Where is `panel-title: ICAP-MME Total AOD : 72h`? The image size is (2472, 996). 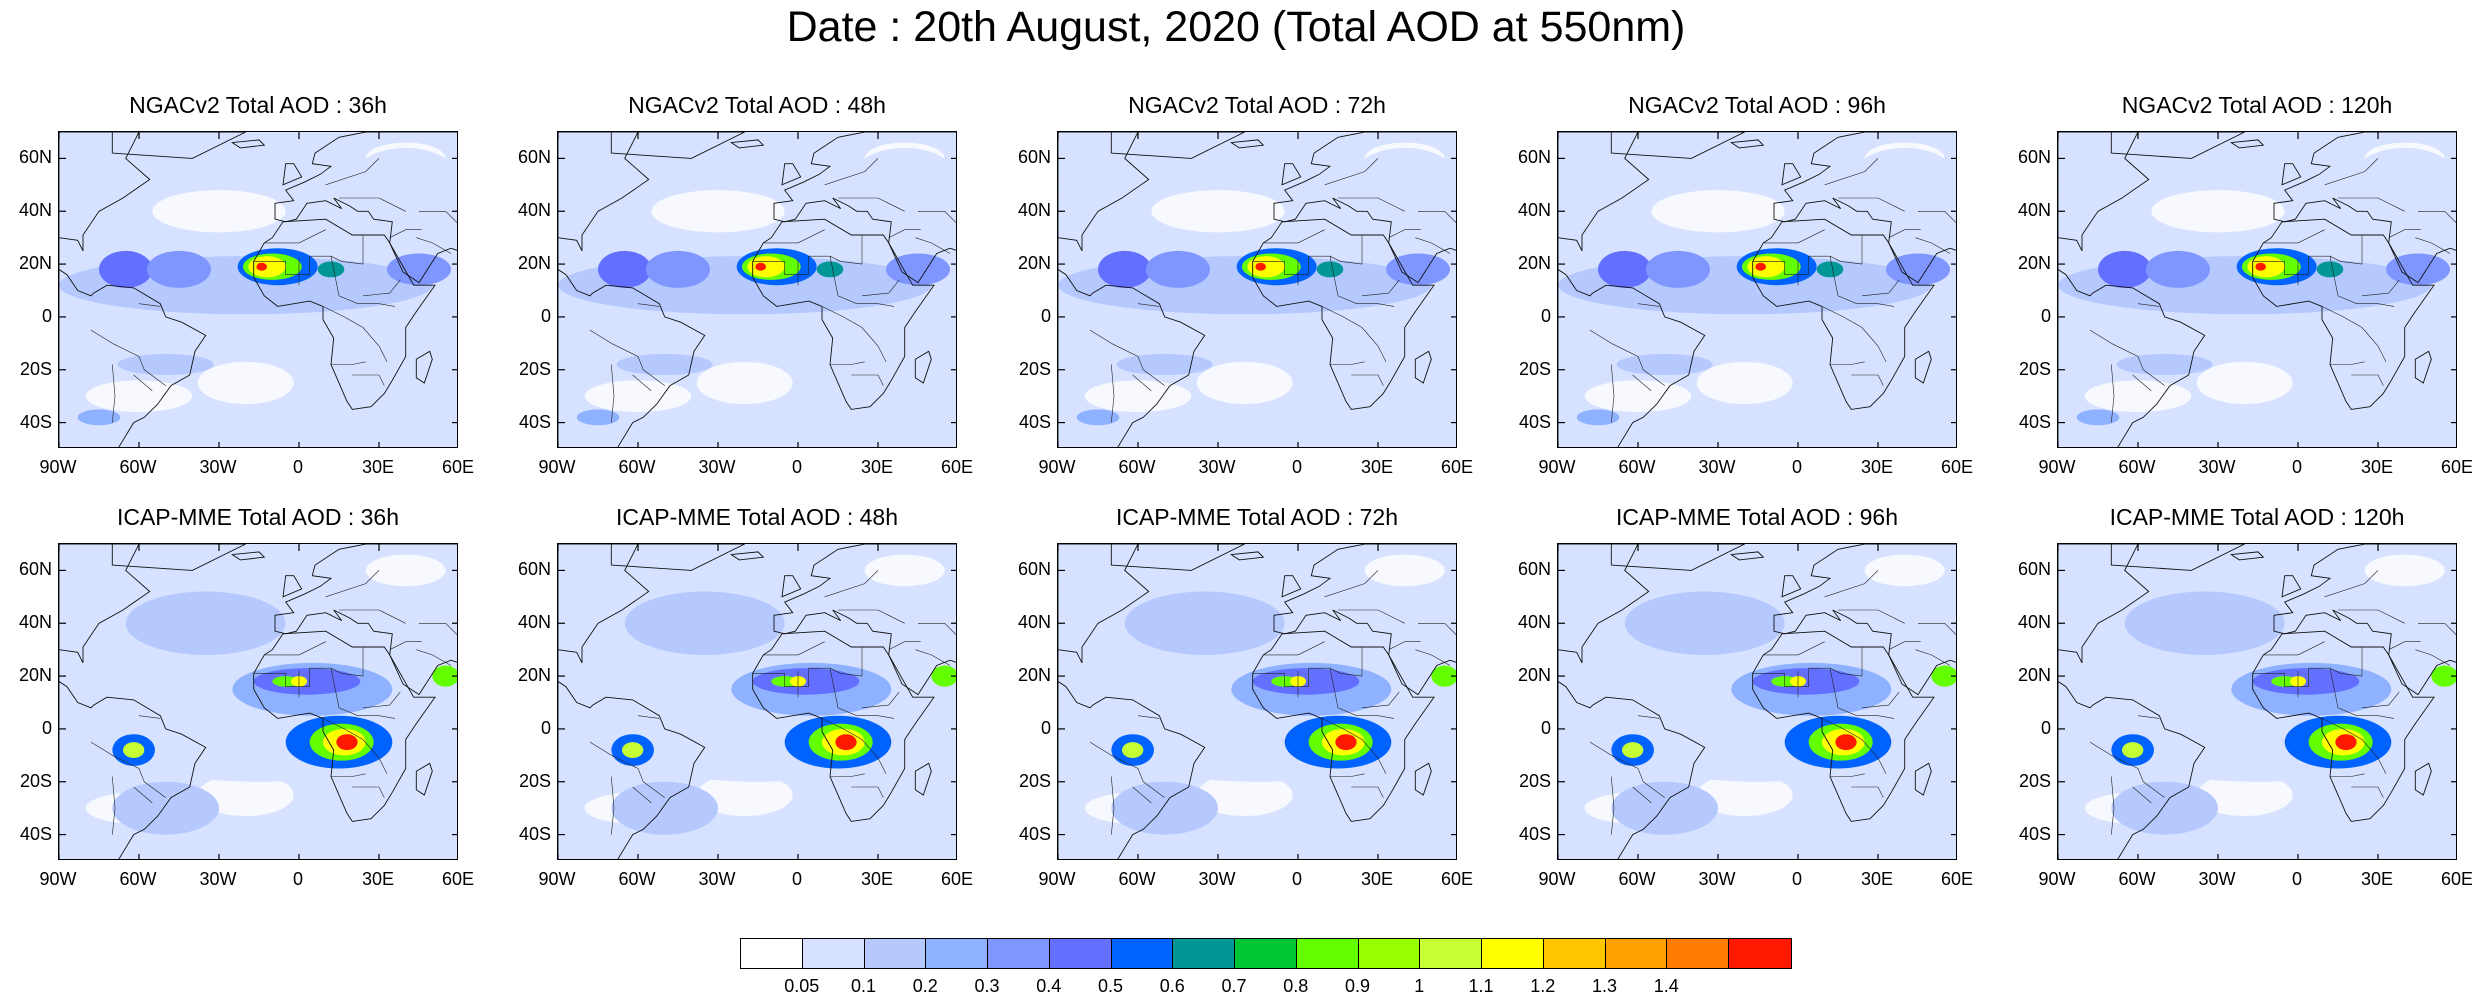
panel-title: ICAP-MME Total AOD : 72h is located at coordinates (1257, 517).